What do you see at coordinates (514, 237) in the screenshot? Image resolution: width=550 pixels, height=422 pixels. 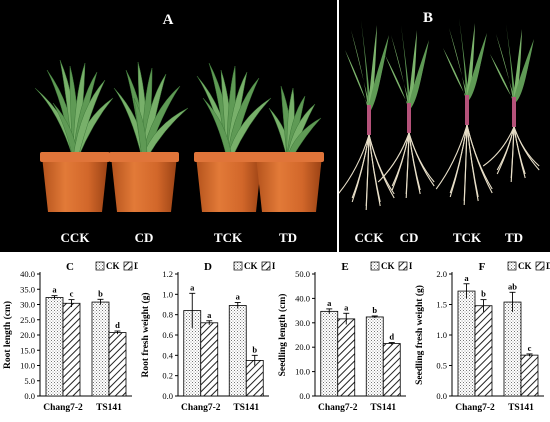 I see `plant-label-td: TD` at bounding box center [514, 237].